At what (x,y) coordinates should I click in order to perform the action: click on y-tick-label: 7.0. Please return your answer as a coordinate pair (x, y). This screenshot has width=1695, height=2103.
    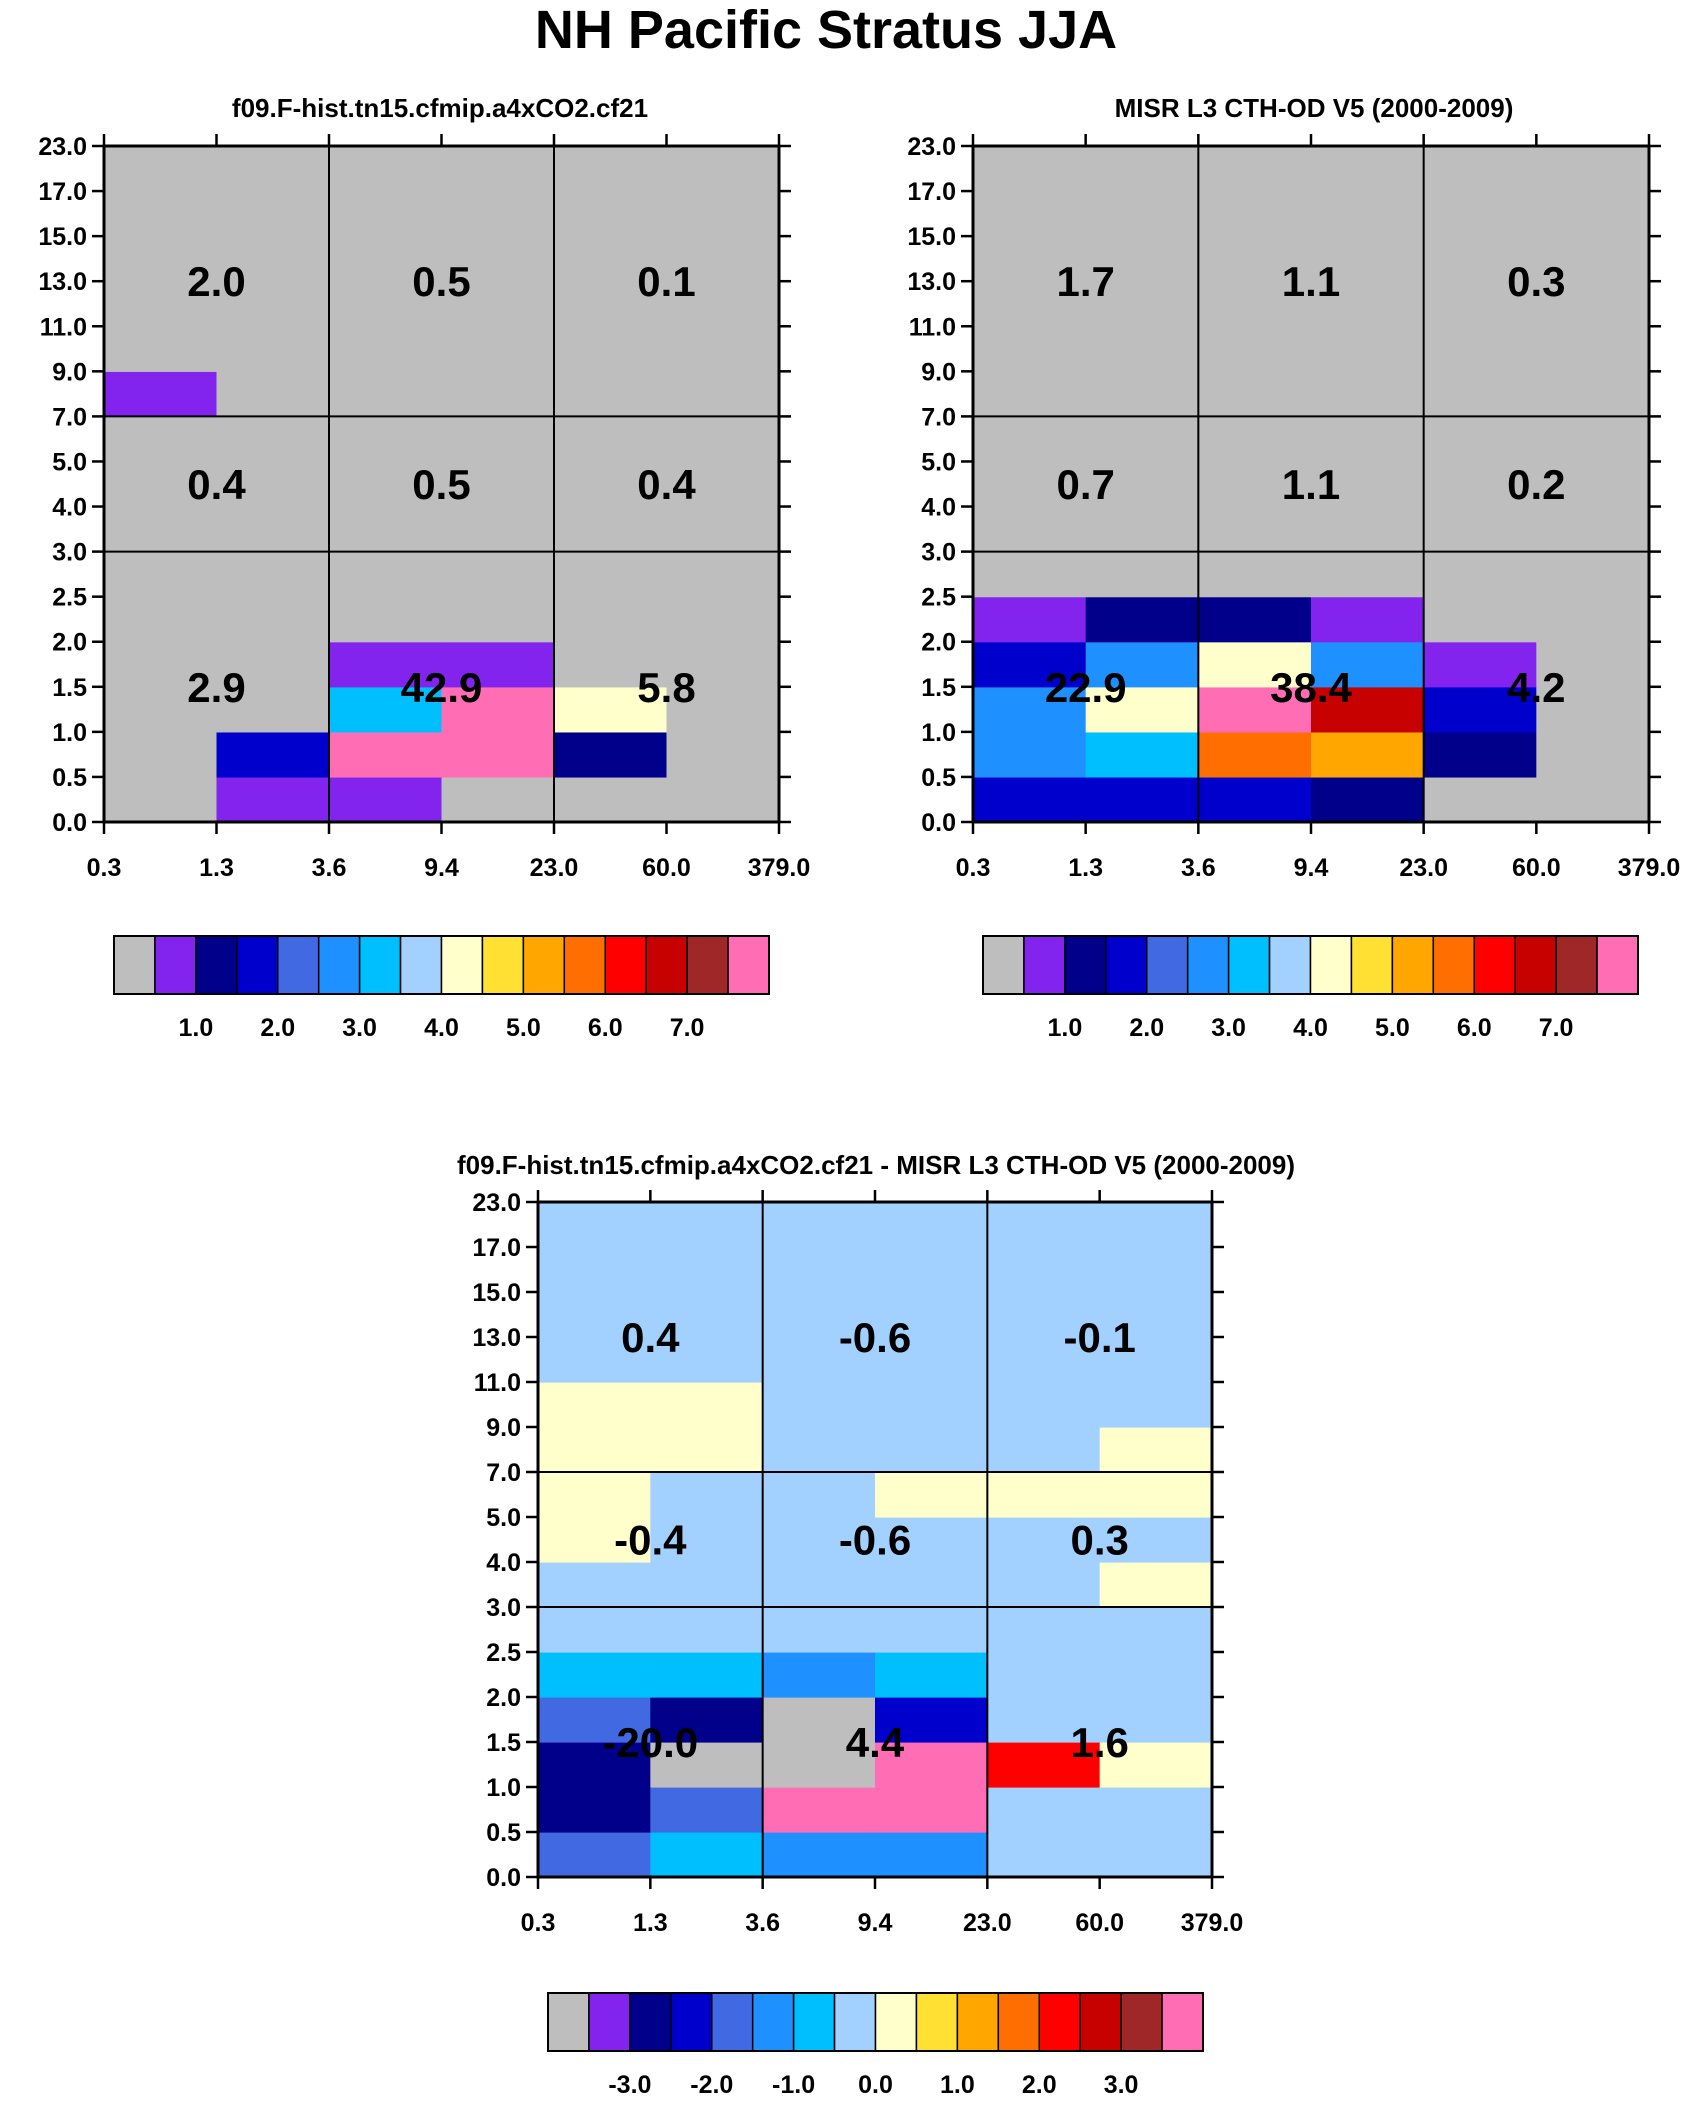
    Looking at the image, I should click on (503, 1473).